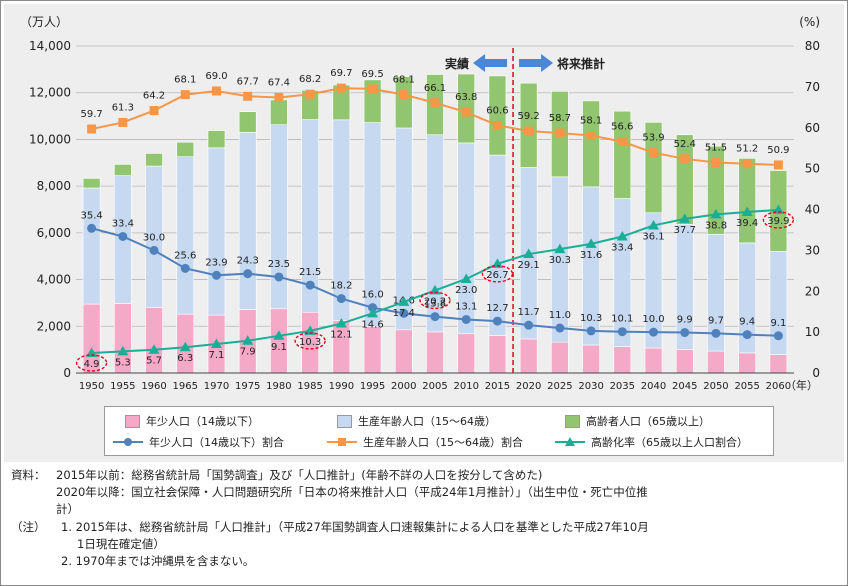 This screenshot has width=848, height=586. What do you see at coordinates (279, 347) in the screenshot?
I see `aging-rate-value-label: 9.1` at bounding box center [279, 347].